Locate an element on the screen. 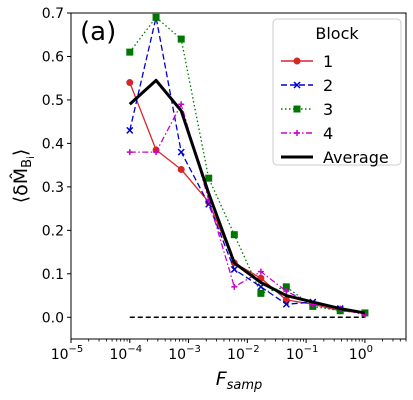 This screenshot has height=400, width=413. x-axis-label: Fsamp is located at coordinates (239, 380).